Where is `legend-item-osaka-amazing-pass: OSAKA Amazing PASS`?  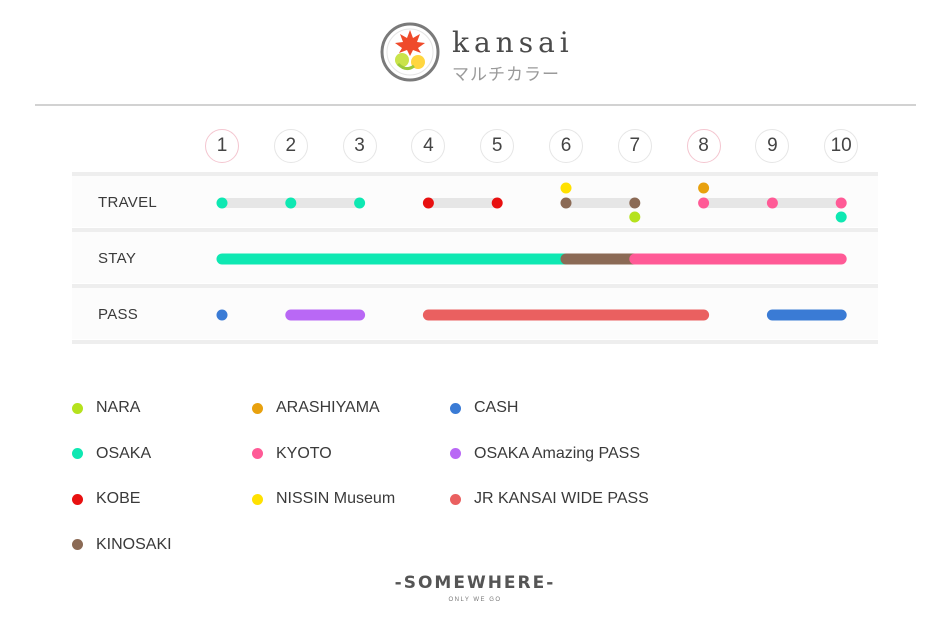 legend-item-osaka-amazing-pass: OSAKA Amazing PASS is located at coordinates (545, 454).